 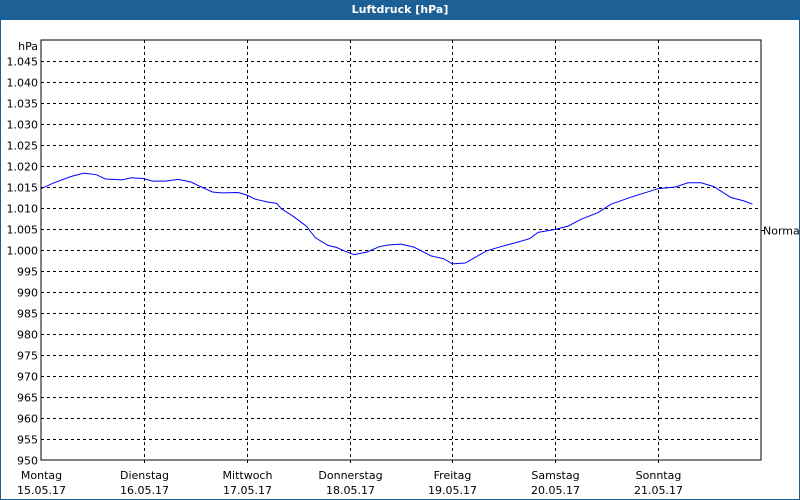 I want to click on y-tick-label: 990, so click(x=27, y=293).